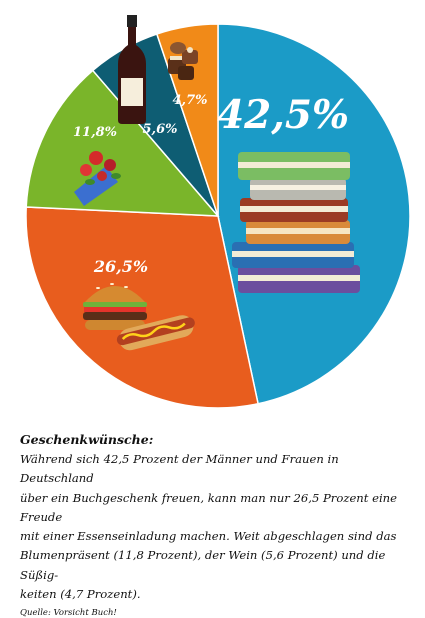 The width and height of the screenshot is (425, 618). Describe the element at coordinates (283, 115) in the screenshot. I see `pct-label-buchgeschenk: 42,5%` at that location.